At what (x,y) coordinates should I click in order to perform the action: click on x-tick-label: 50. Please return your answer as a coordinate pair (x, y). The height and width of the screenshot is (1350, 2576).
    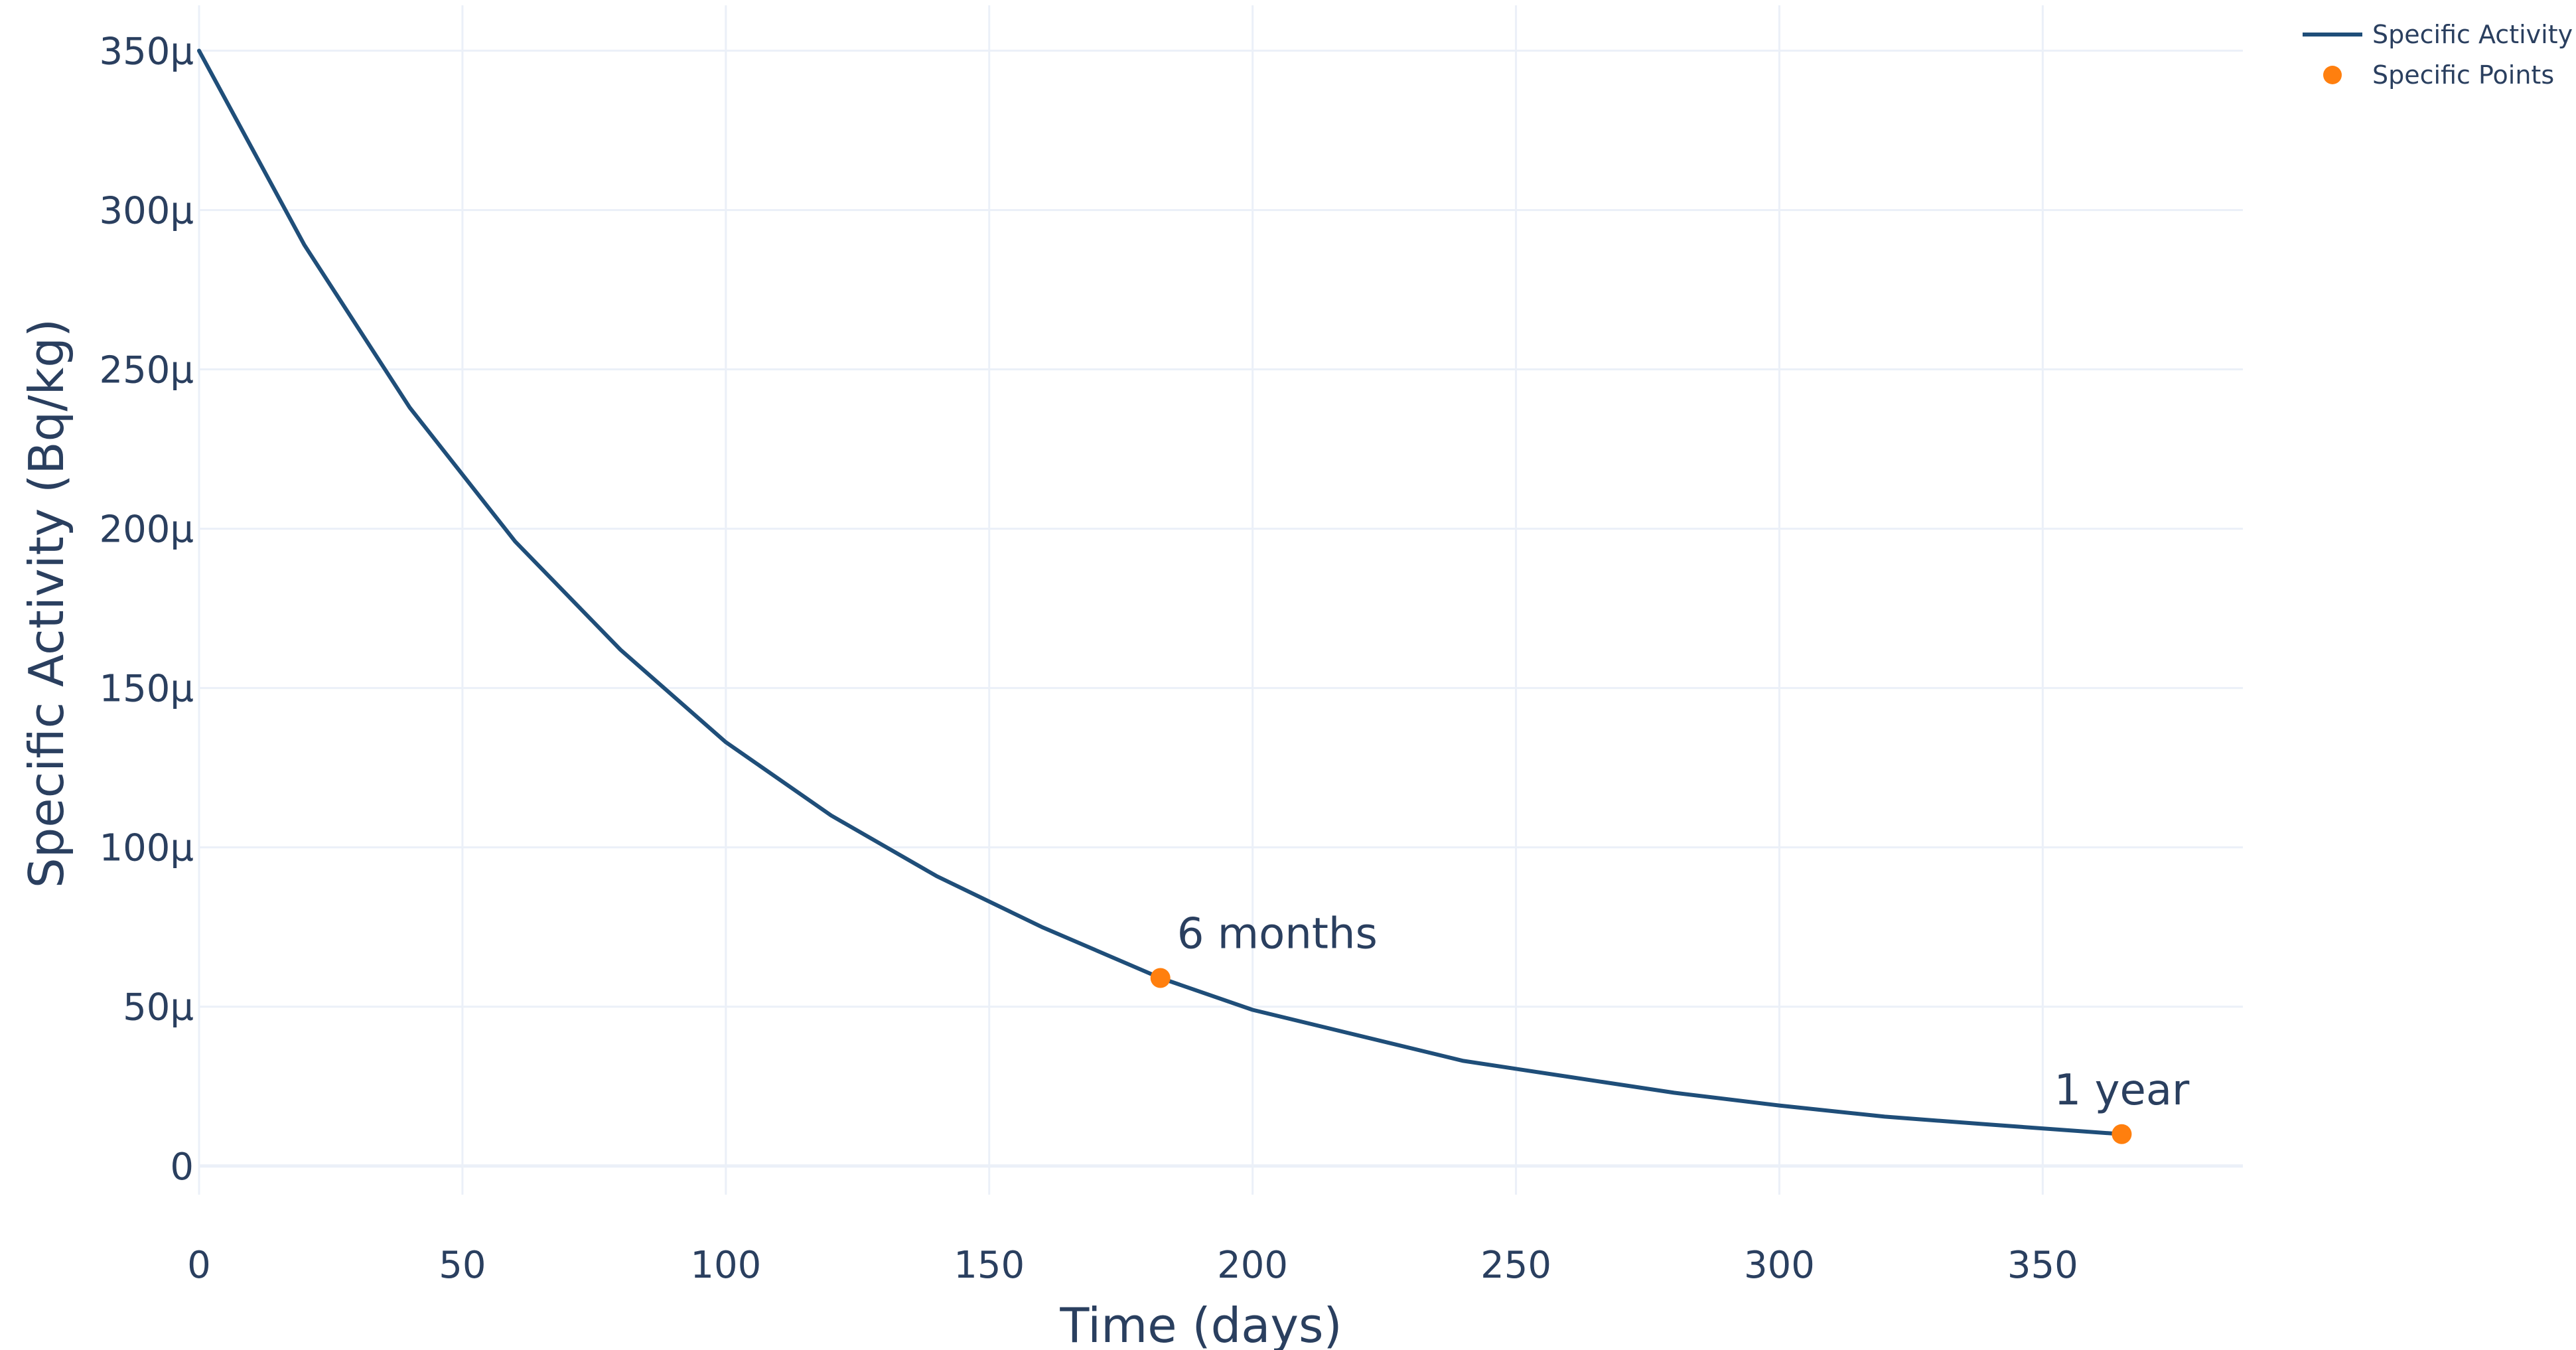
    Looking at the image, I should click on (463, 1265).